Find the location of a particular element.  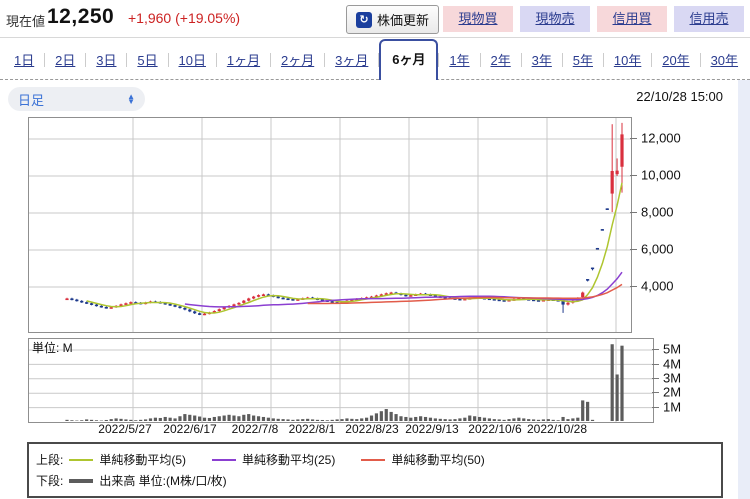

tab-2ヶ月: 2ヶ月 is located at coordinates (297, 60).